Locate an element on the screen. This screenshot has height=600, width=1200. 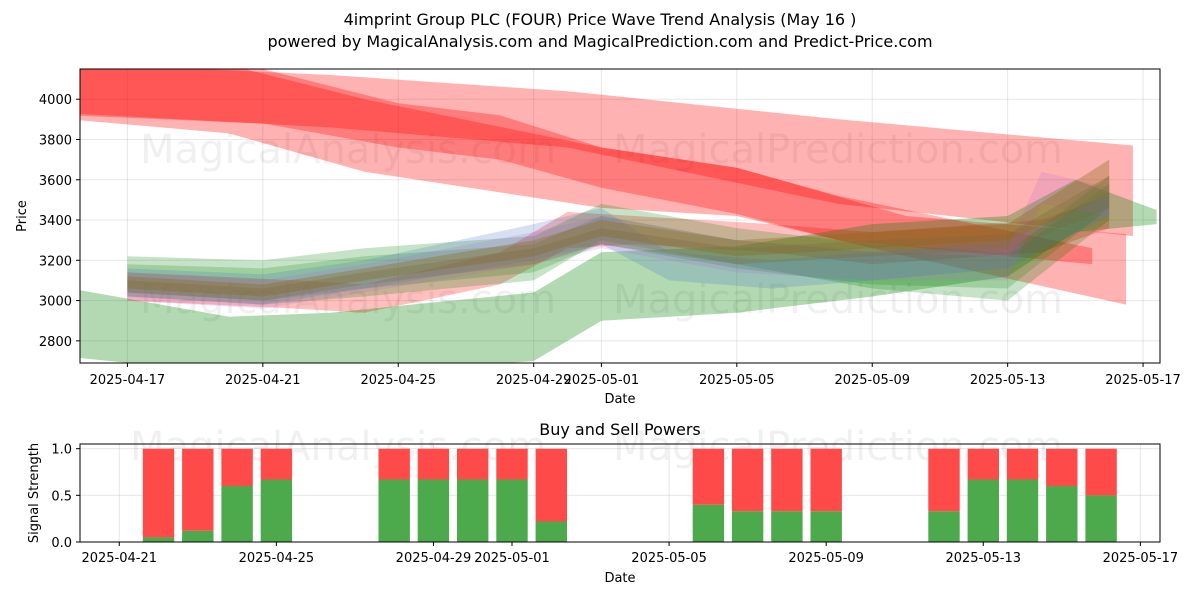
top-y-axis-ticks: 2800 3000 3200 3400 3600 3800 4000 is located at coordinates (59, 221).